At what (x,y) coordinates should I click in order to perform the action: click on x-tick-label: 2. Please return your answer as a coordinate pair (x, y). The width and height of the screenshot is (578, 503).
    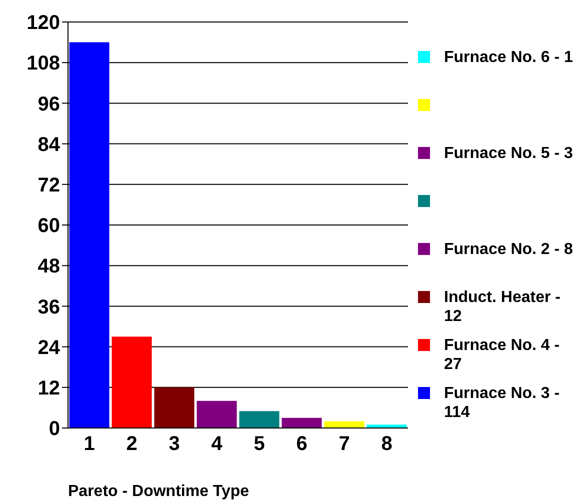
    Looking at the image, I should click on (132, 444).